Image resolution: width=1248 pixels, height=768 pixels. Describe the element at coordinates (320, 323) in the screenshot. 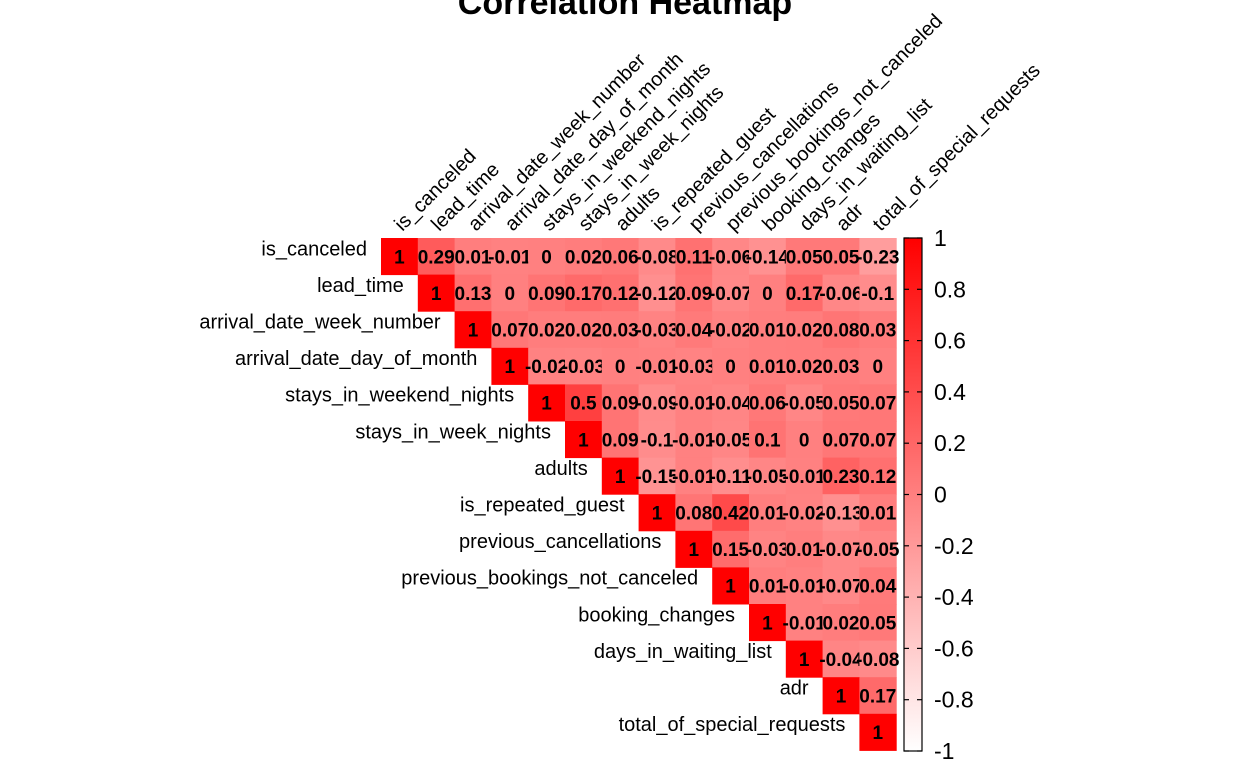

I see `row-label: arrival_date_week_number` at that location.